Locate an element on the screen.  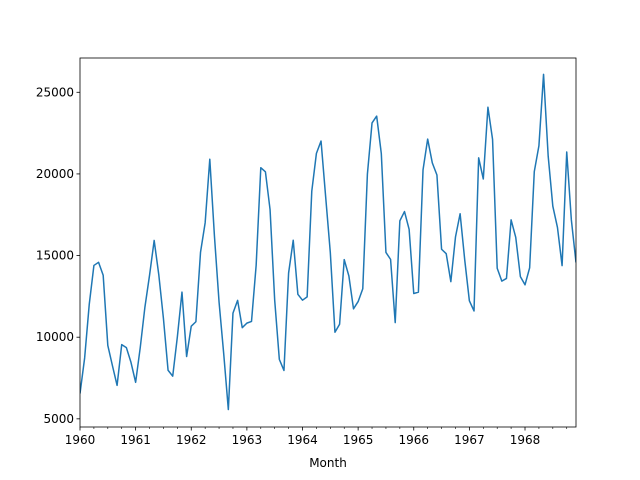
x-tick-label: 1965 is located at coordinates (358, 440).